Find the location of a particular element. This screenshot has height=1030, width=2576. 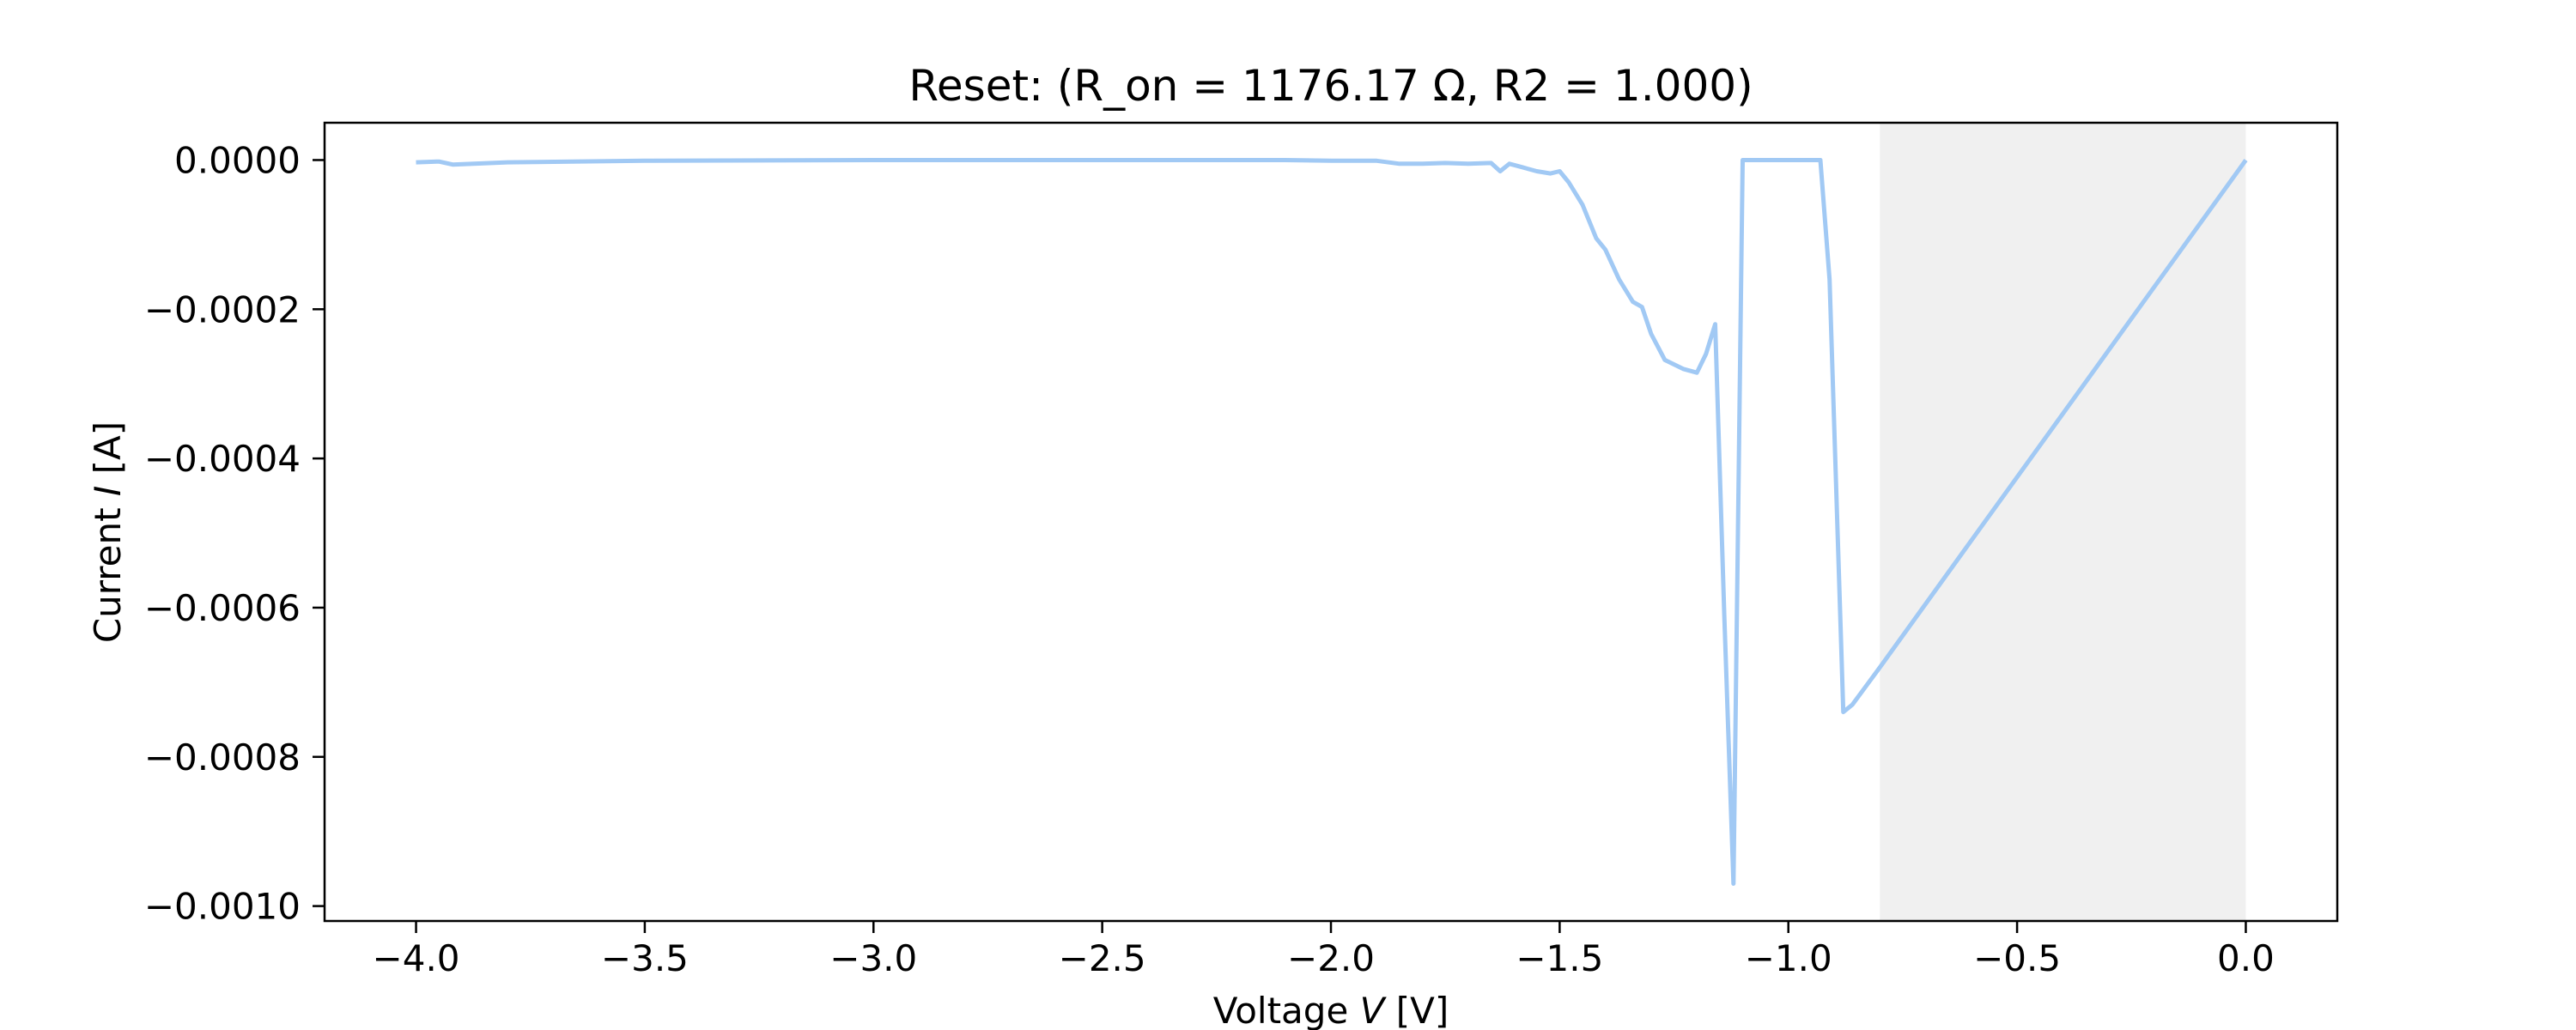

x-axis-label-prefix: Voltage is located at coordinates (1287, 1010).